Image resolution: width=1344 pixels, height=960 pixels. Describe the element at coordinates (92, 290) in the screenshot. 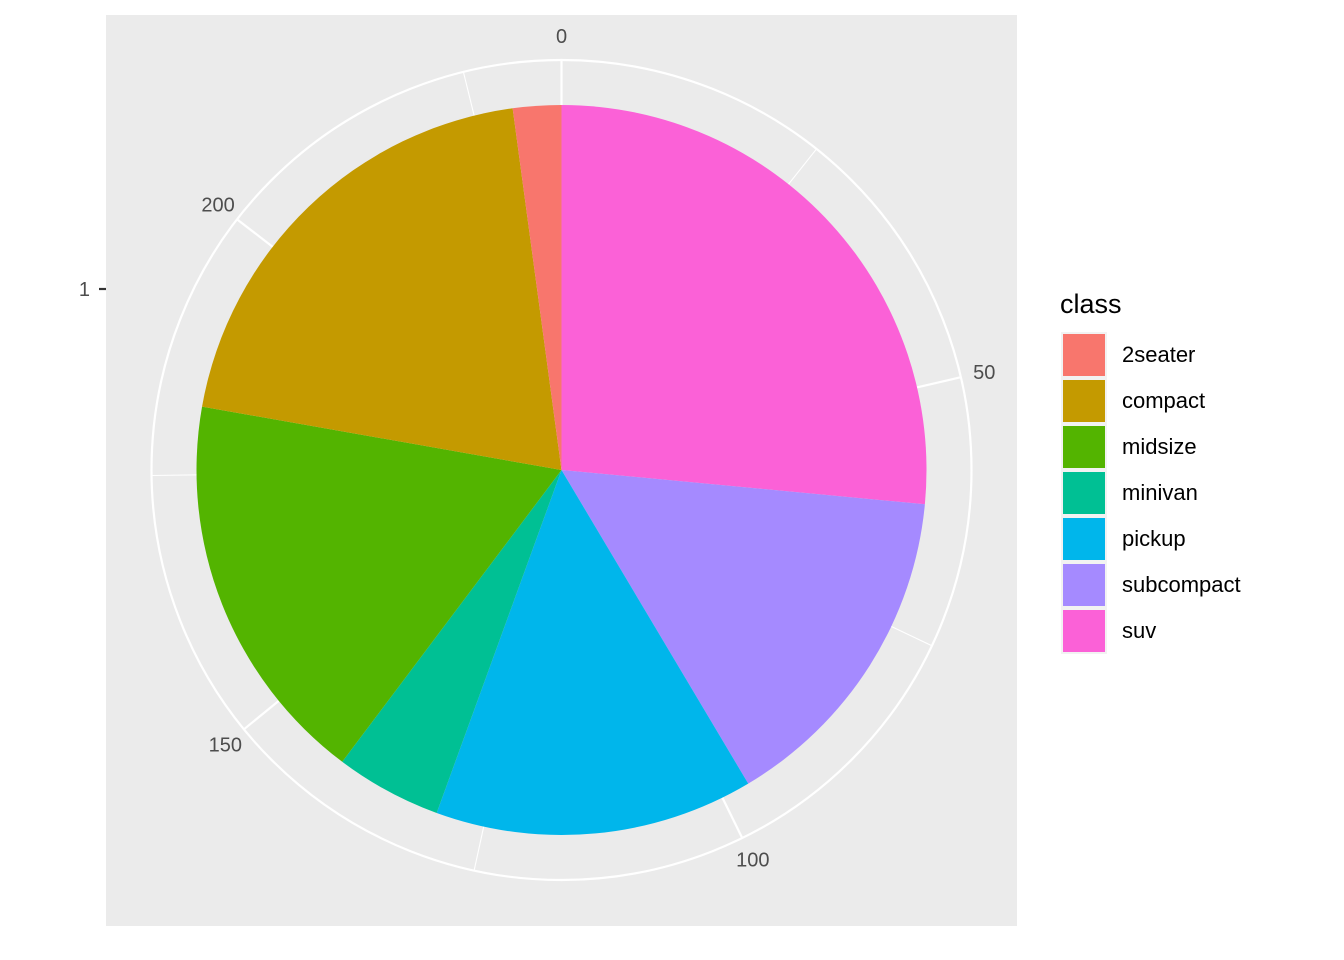

I see `r-axis: 1` at that location.